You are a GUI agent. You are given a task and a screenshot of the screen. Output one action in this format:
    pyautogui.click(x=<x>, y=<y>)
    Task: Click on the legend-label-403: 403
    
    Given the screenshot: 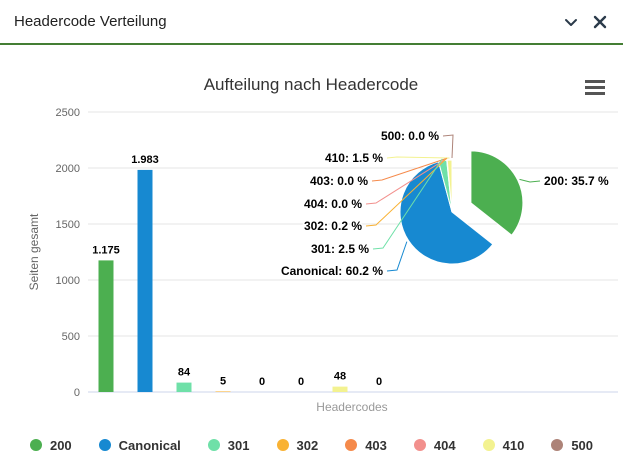 What is the action you would take?
    pyautogui.click(x=376, y=445)
    